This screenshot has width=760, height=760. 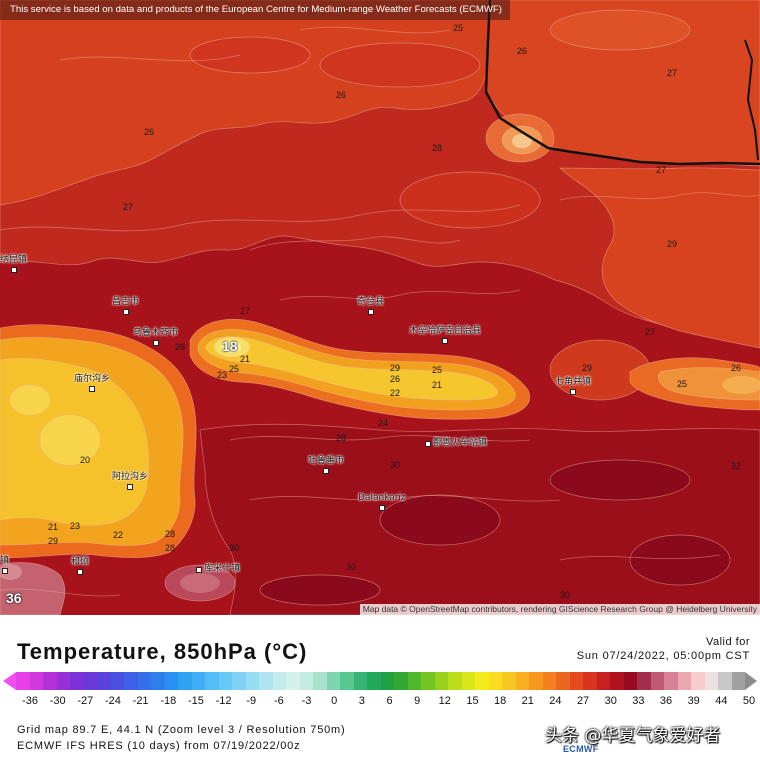 What do you see at coordinates (162, 651) in the screenshot?
I see `map-title: Temperature, 850hPa (°C)` at bounding box center [162, 651].